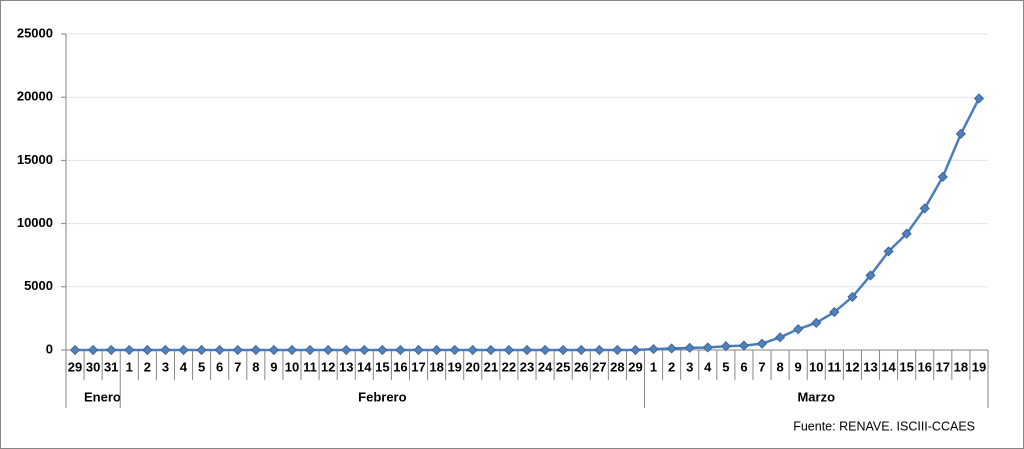 The width and height of the screenshot is (1024, 449). What do you see at coordinates (527, 366) in the screenshot?
I see `x-tick-label: 23` at bounding box center [527, 366].